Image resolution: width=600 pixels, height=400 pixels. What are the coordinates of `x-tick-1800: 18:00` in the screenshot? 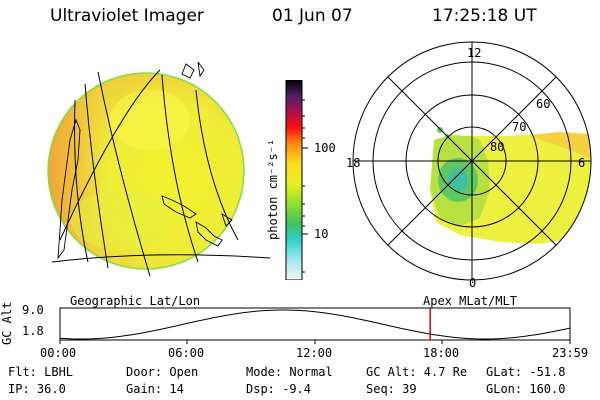 It's located at (441, 353).